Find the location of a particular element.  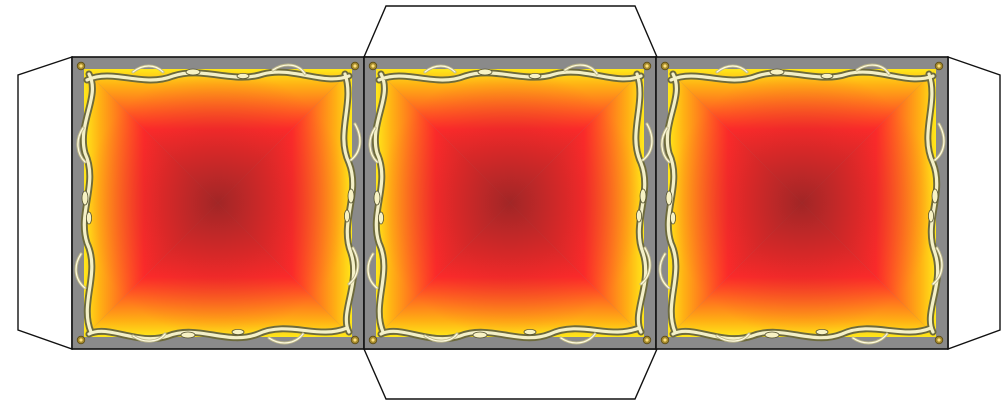

right-glue-tab is located at coordinates (974, 203).